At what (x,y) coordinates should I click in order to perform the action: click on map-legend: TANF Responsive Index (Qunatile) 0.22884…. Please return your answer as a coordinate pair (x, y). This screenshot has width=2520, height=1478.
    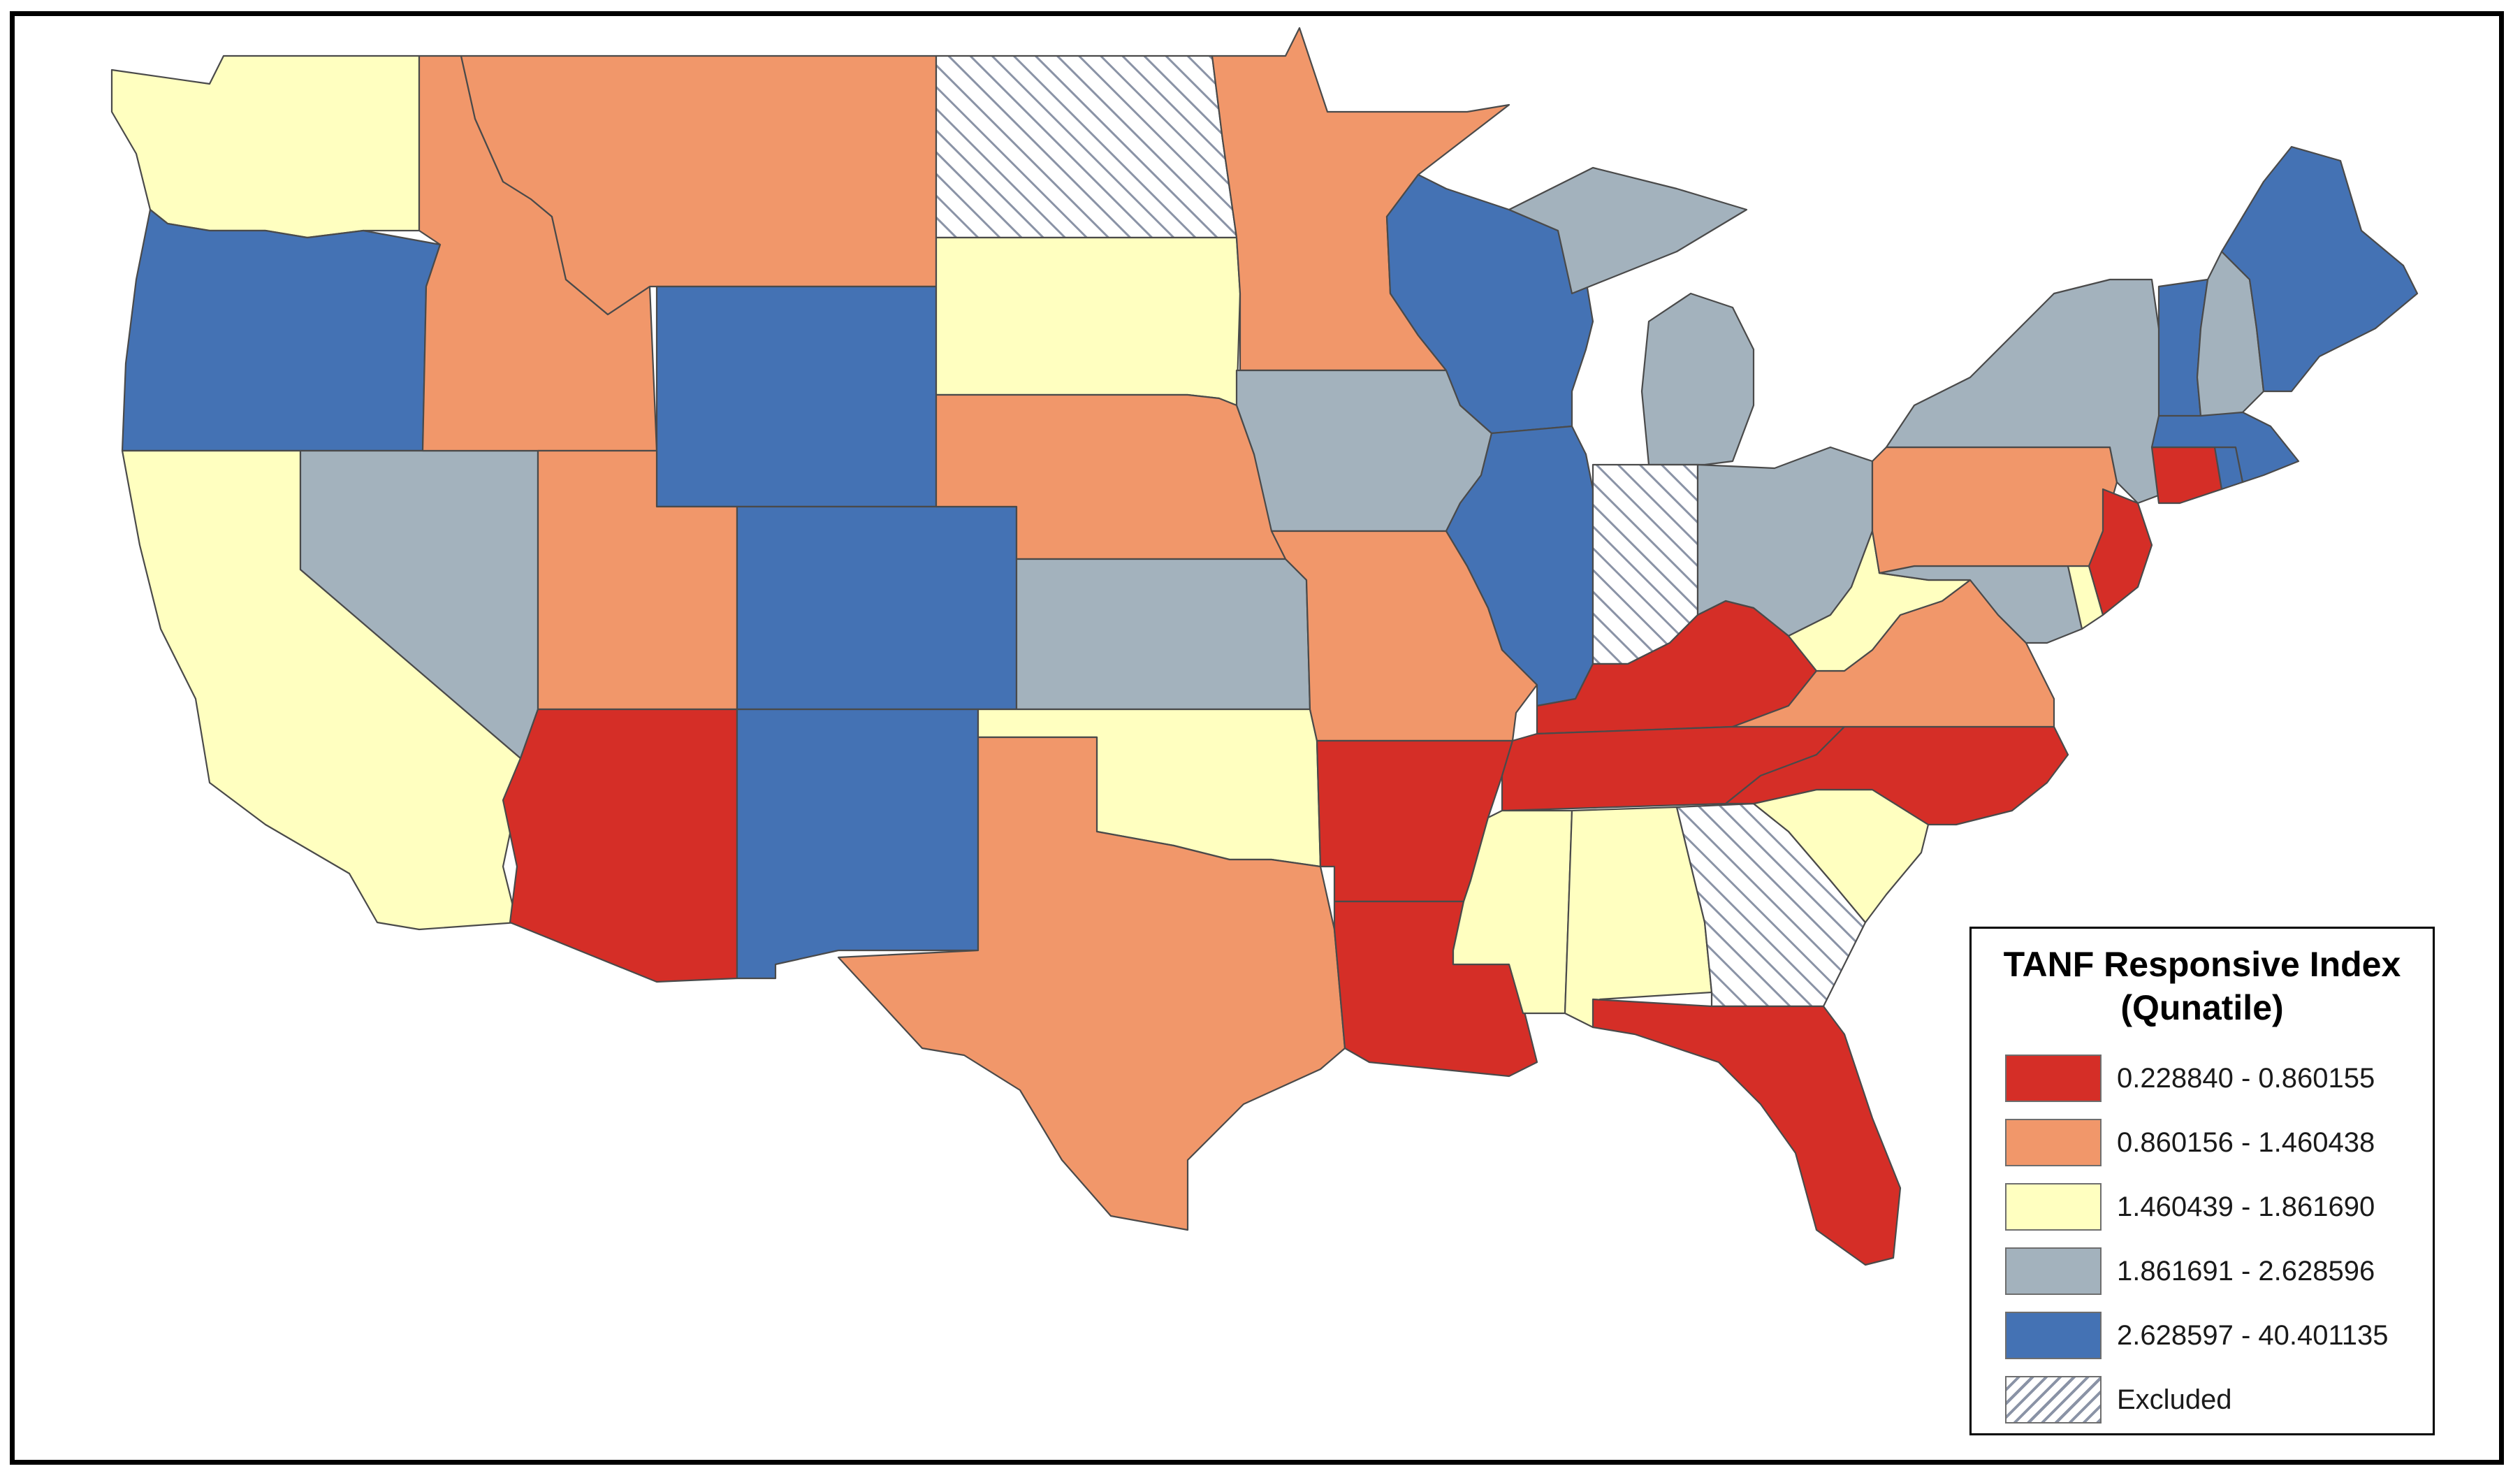
    Looking at the image, I should click on (2202, 1181).